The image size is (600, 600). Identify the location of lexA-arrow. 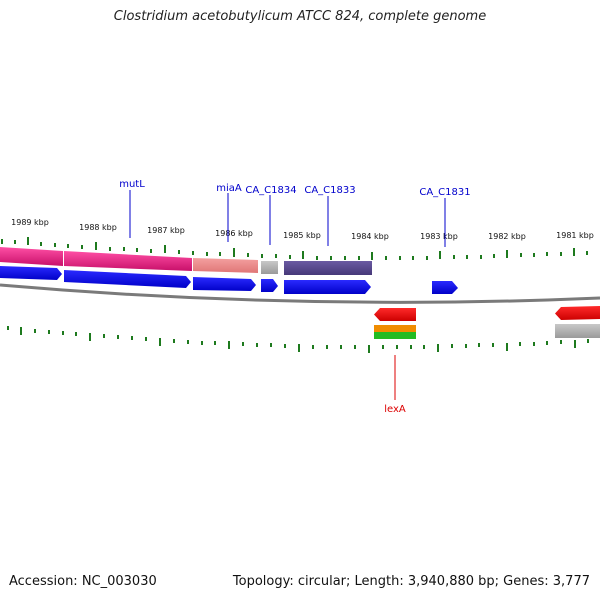
(395, 314).